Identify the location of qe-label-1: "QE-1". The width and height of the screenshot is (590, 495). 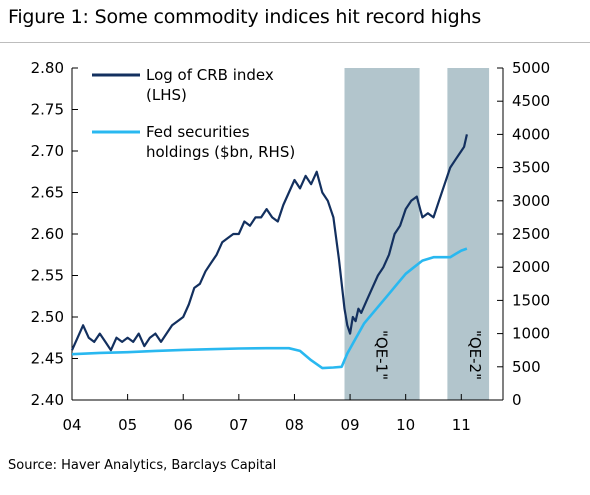
(382, 355).